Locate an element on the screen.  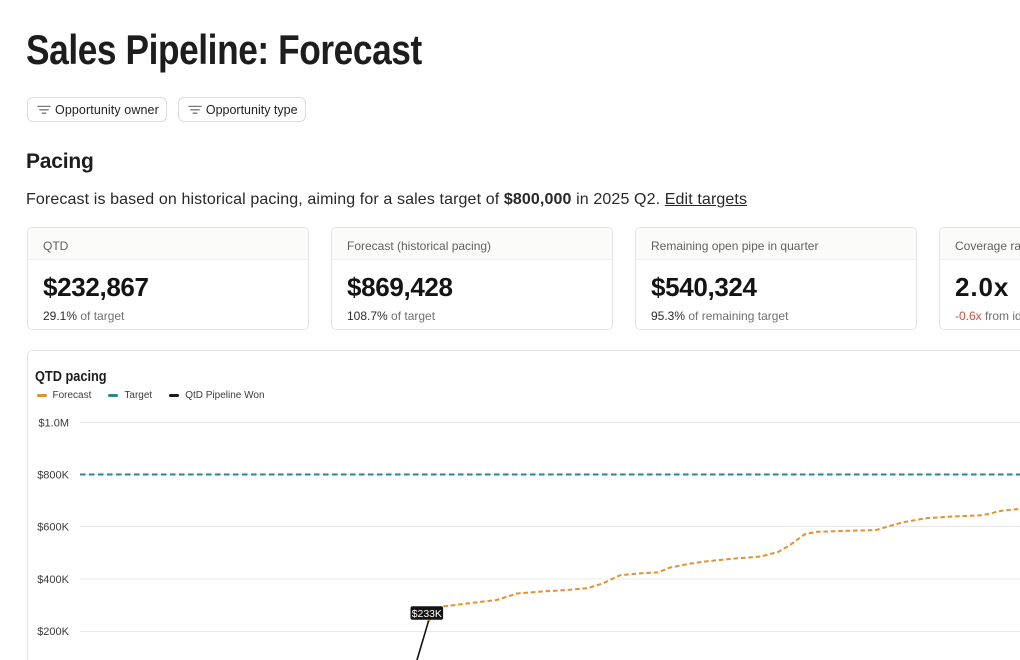
svg-text: $800K is located at coordinates (53, 475).